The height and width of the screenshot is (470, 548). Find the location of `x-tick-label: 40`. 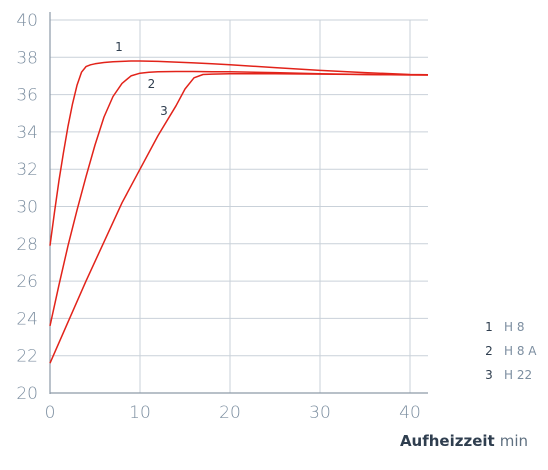

x-tick-label: 40 is located at coordinates (410, 413).